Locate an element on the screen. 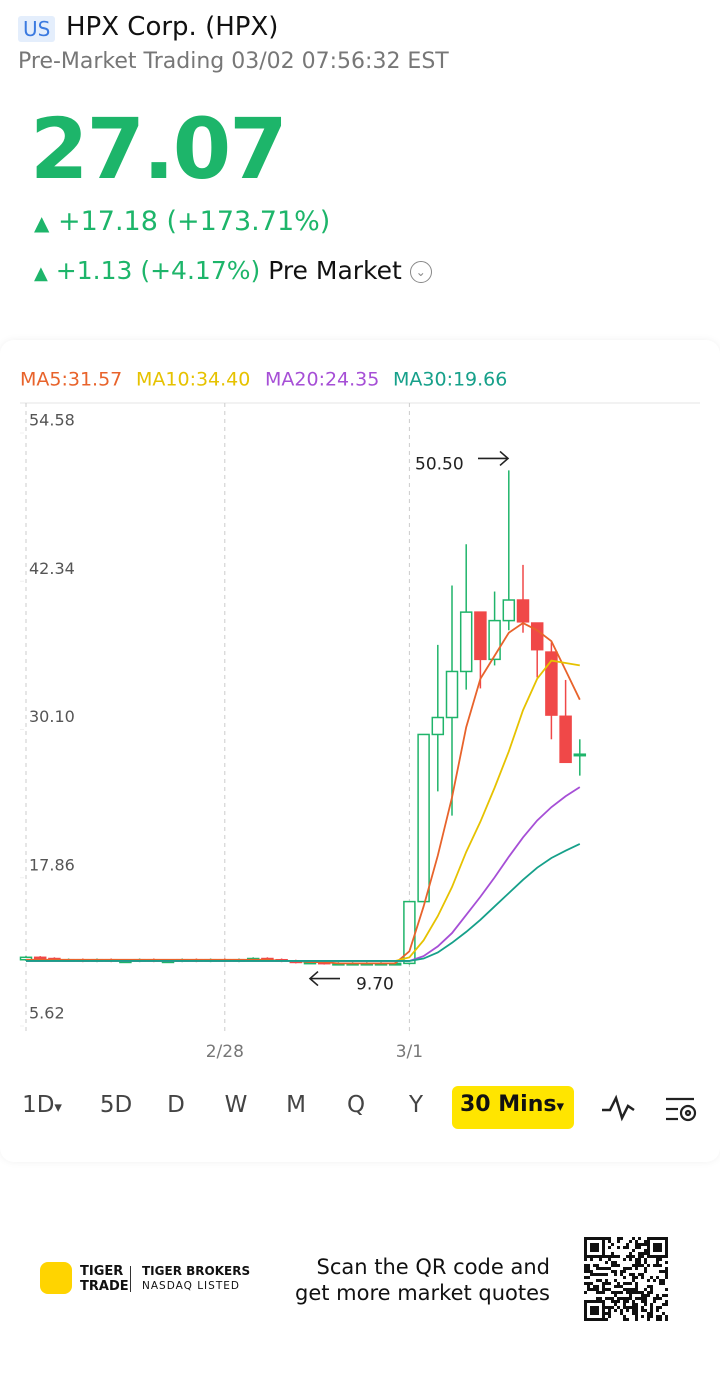 The image size is (720, 1394). arrow-head is located at coordinates (313, 978).